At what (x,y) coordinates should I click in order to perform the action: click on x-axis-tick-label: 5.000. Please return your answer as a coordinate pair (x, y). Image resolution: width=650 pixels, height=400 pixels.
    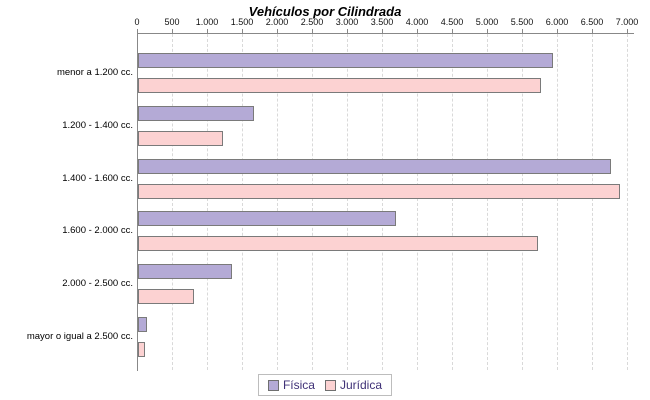
    Looking at the image, I should click on (487, 22).